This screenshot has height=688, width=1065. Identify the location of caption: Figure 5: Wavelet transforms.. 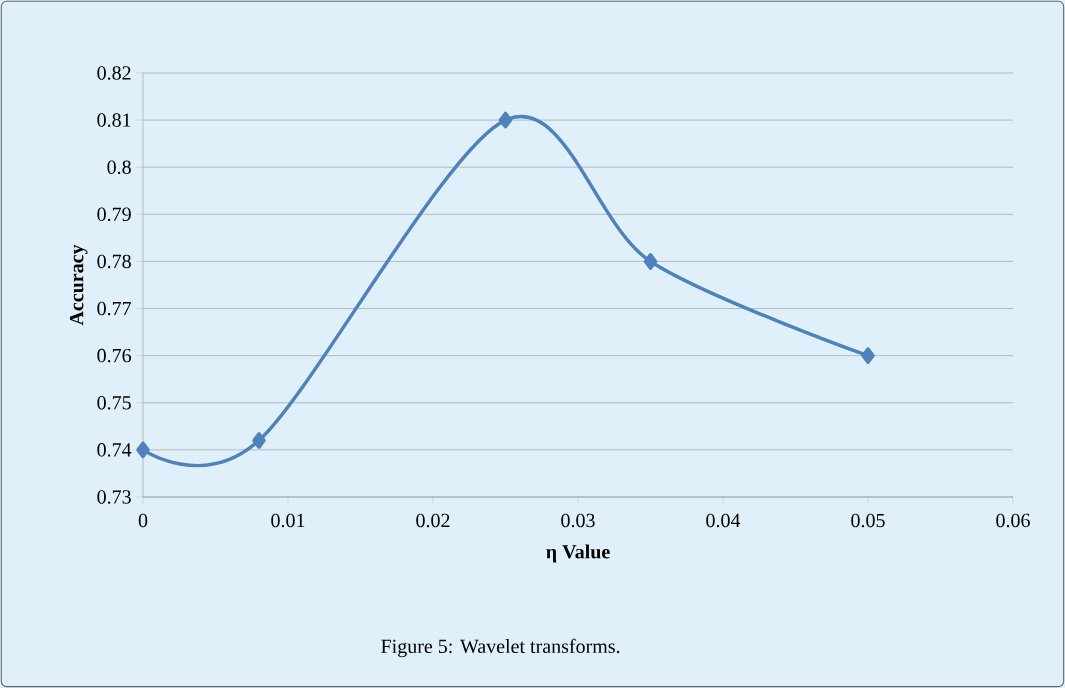
(500, 648).